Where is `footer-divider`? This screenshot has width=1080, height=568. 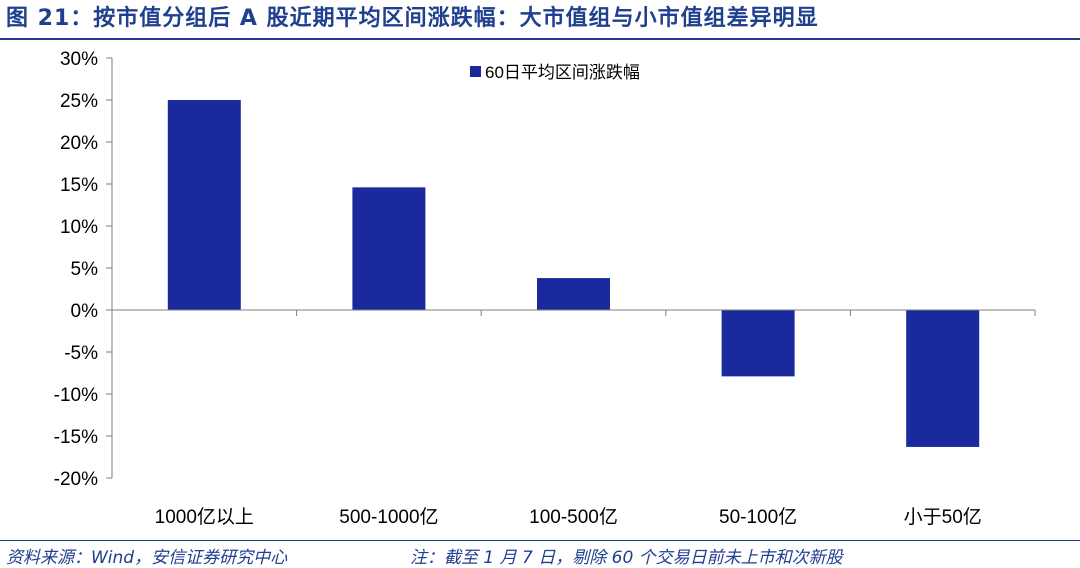
footer-divider is located at coordinates (540, 540).